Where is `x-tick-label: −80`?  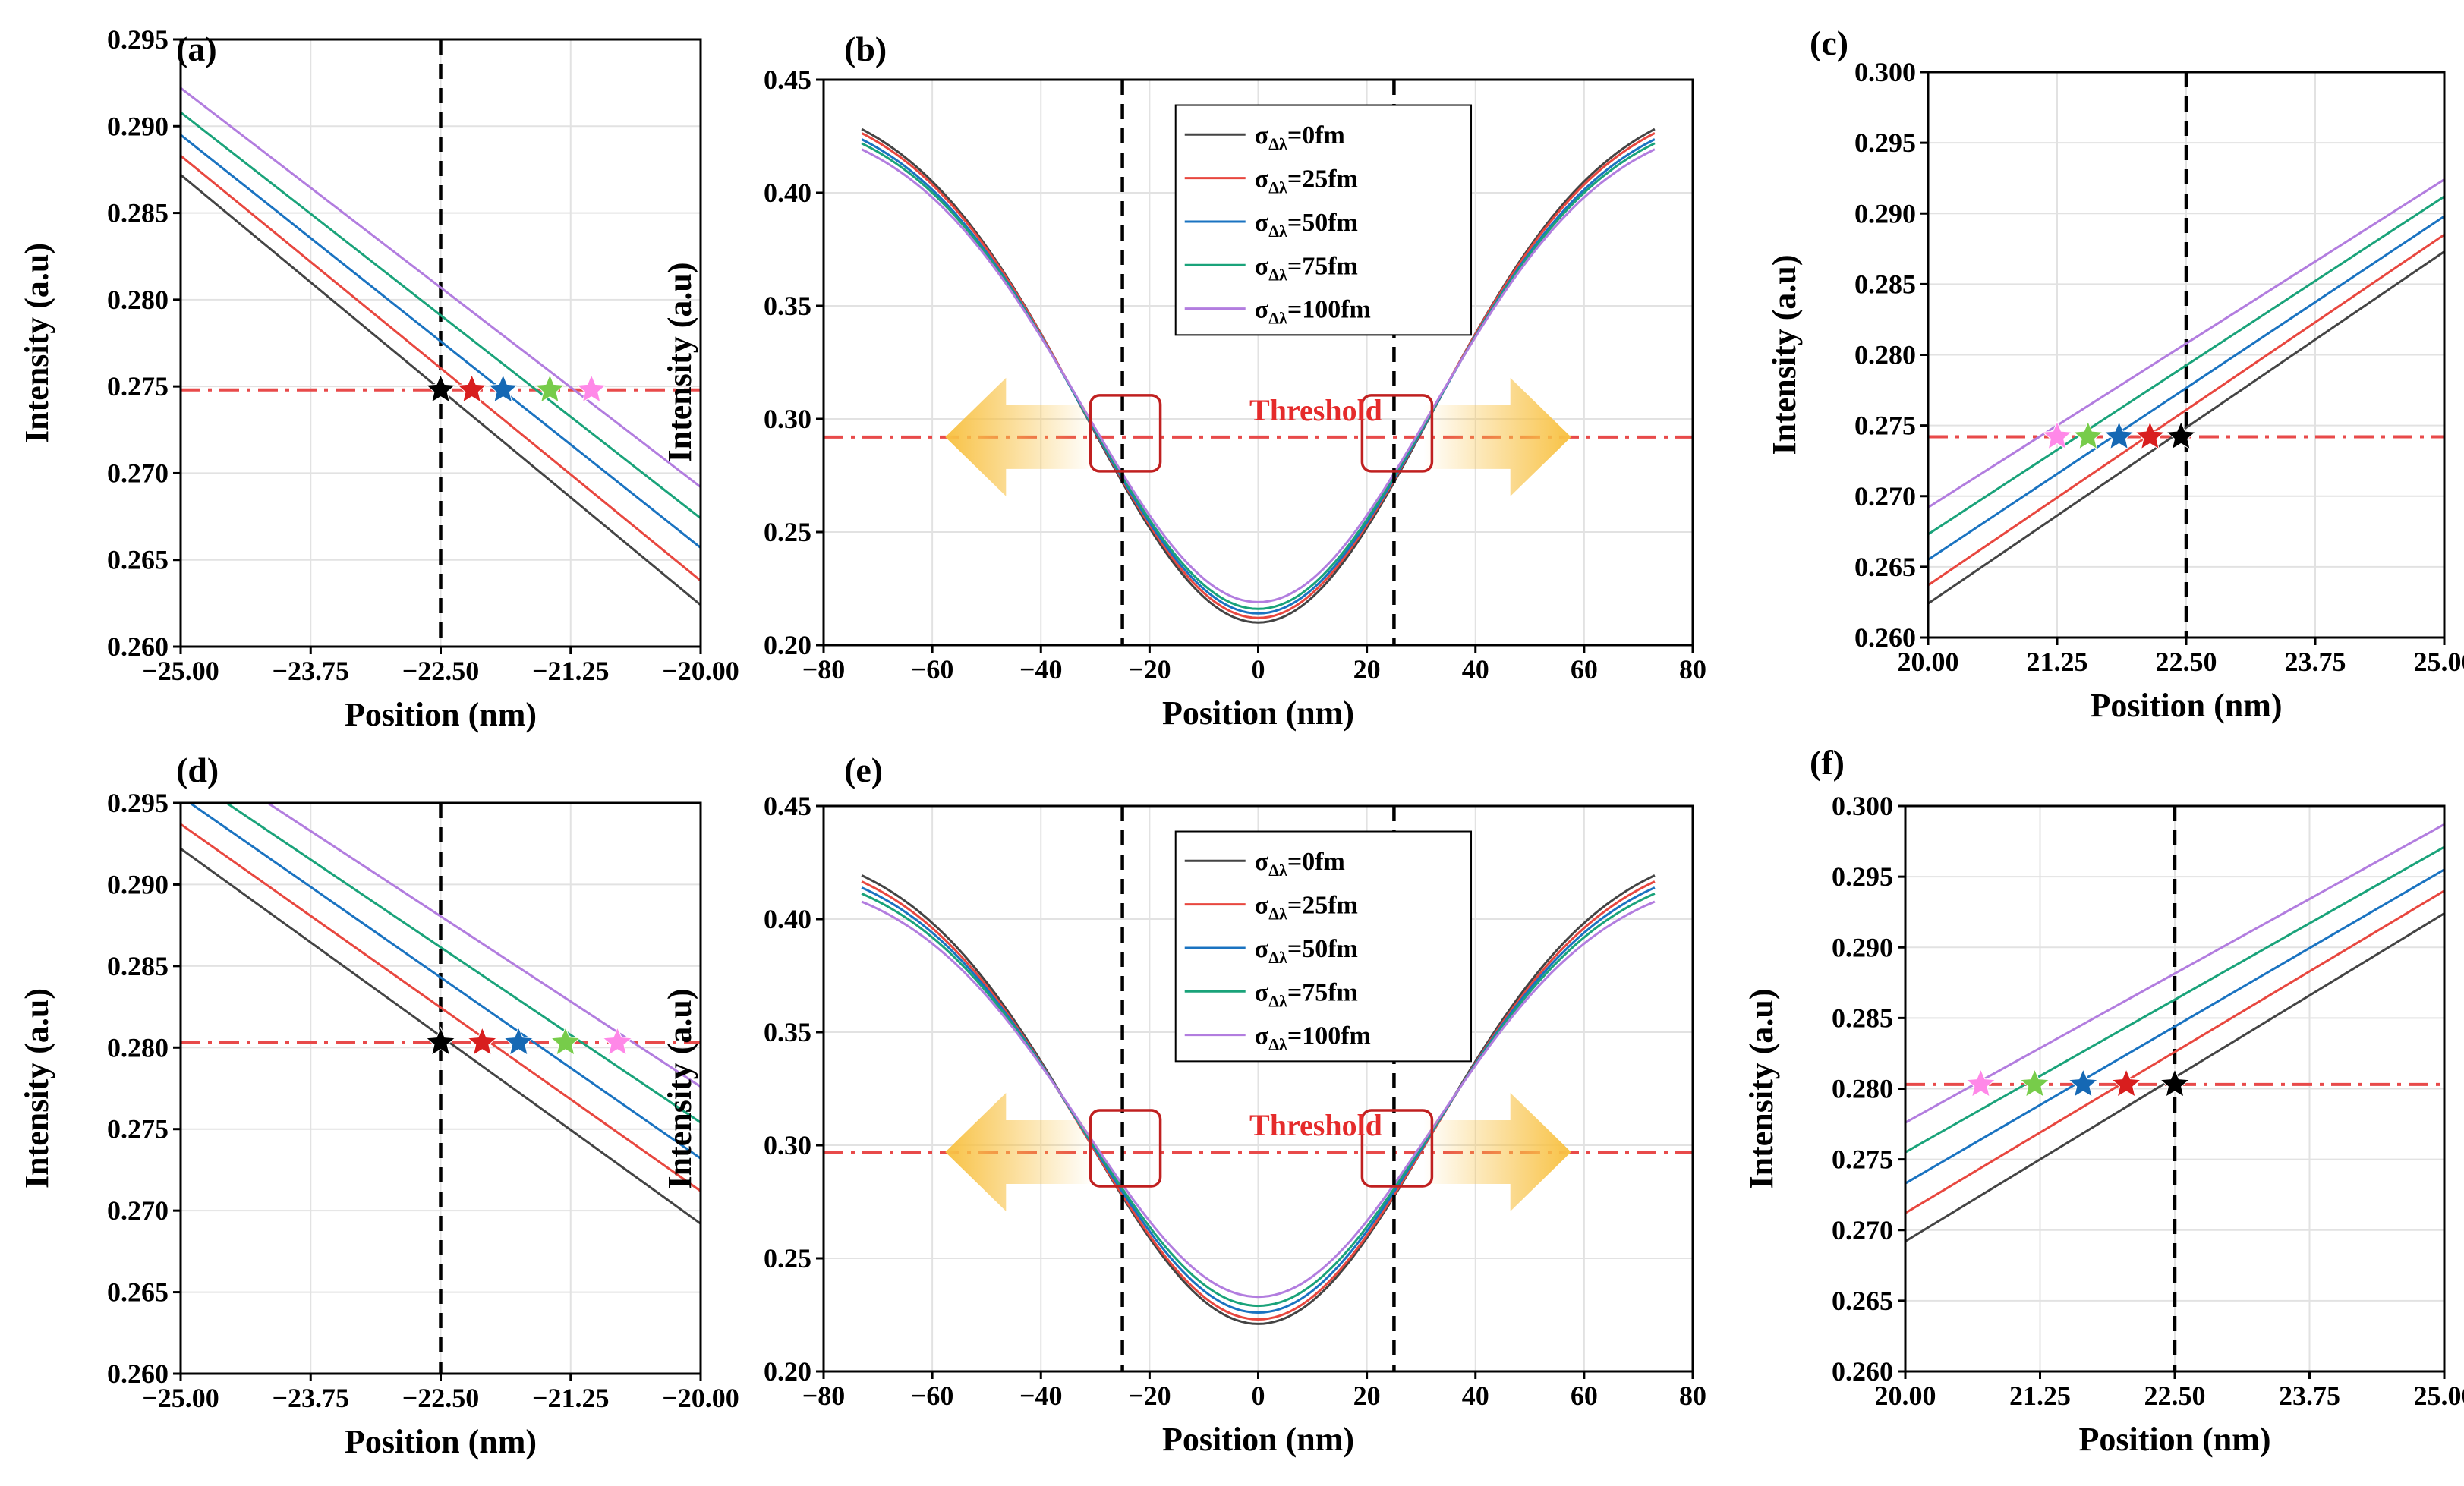 x-tick-label: −80 is located at coordinates (824, 669).